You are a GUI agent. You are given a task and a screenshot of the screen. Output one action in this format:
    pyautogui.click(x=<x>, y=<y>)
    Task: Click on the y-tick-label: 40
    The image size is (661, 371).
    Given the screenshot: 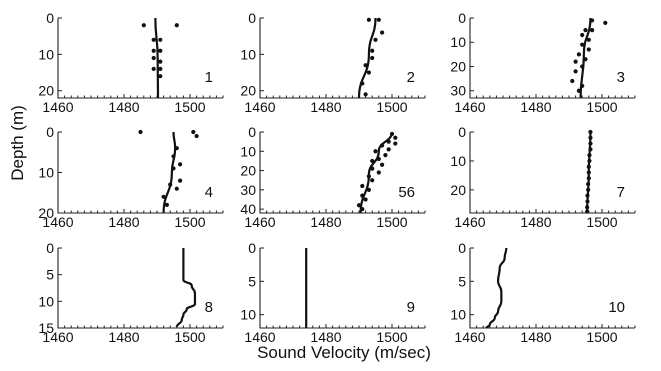 What is the action you would take?
    pyautogui.click(x=248, y=209)
    